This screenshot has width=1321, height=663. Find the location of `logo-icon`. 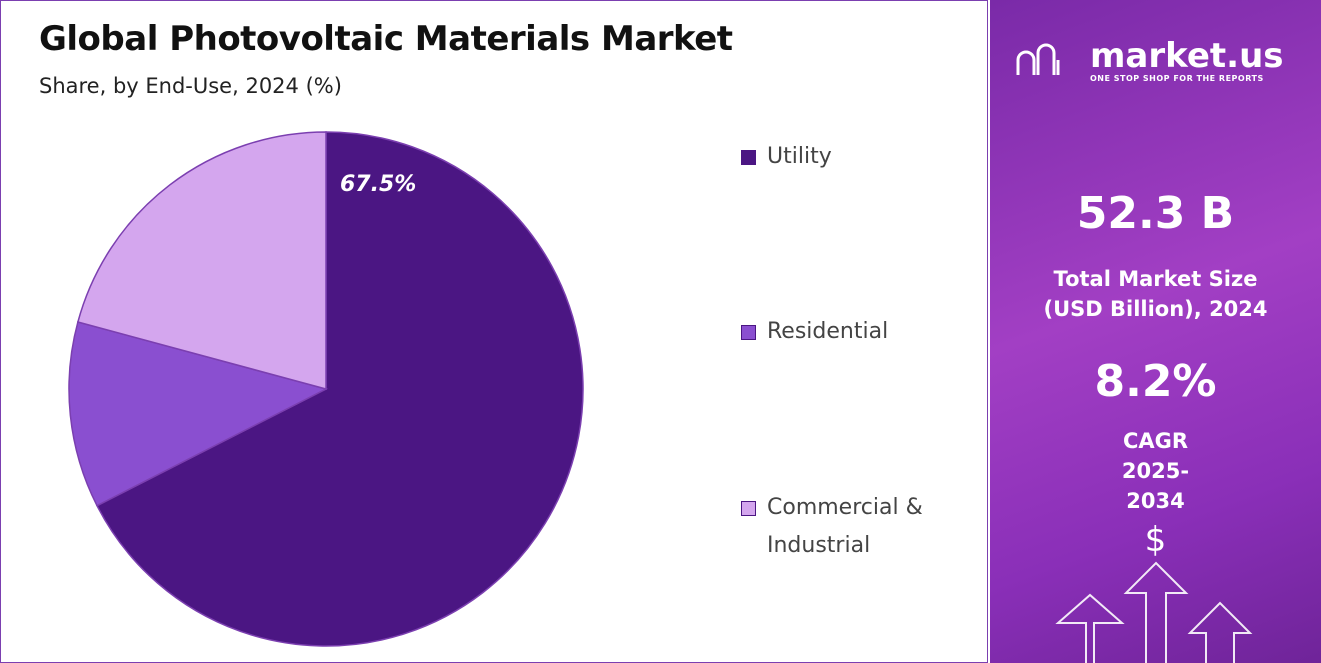

logo-icon is located at coordinates (1038, 59).